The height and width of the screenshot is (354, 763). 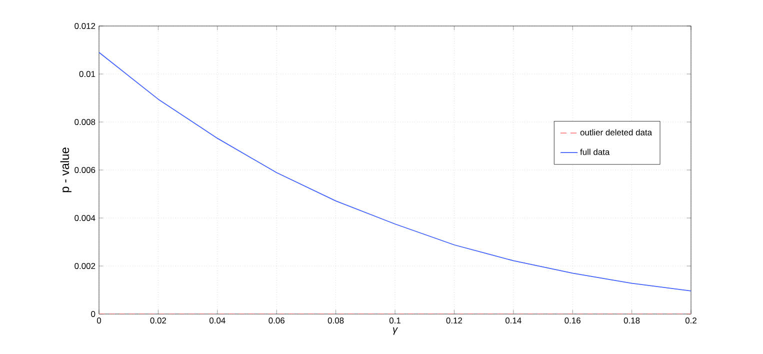 What do you see at coordinates (454, 321) in the screenshot?
I see `x-tick-label: 0.12` at bounding box center [454, 321].